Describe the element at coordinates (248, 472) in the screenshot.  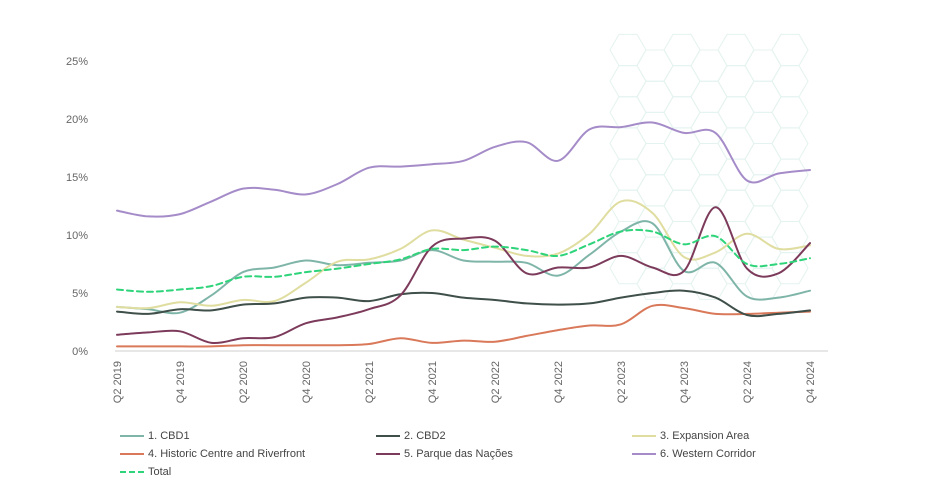
I see `legend-item: Total` at that location.